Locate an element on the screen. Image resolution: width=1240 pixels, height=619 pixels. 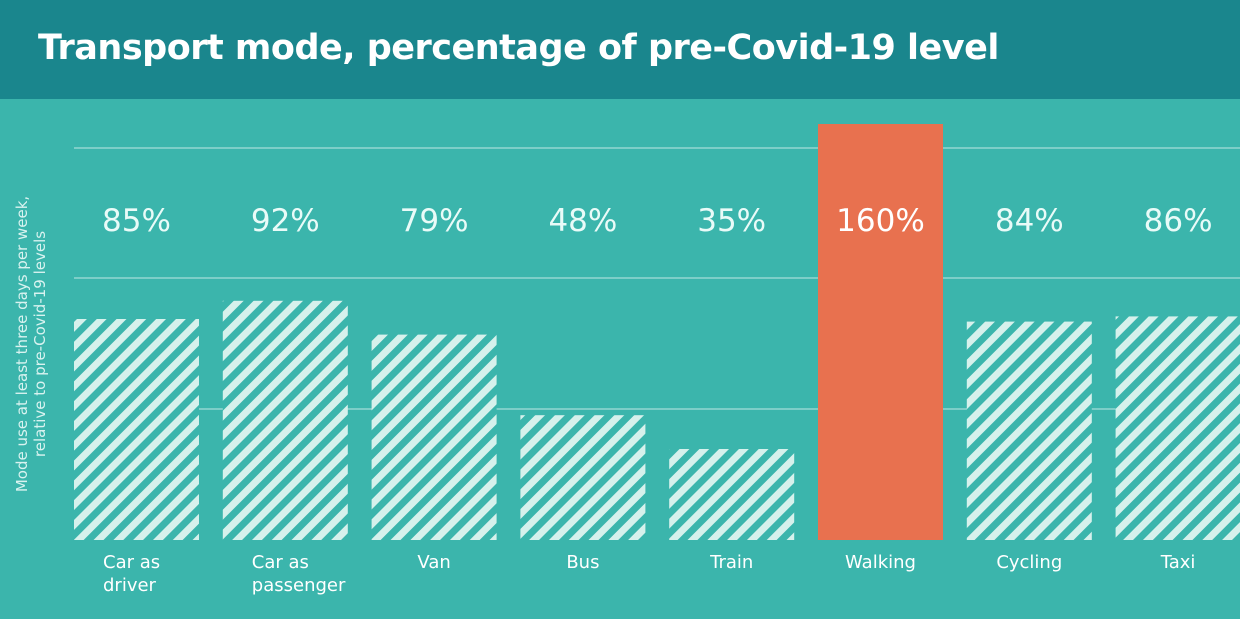
category-label-line: driver is located at coordinates (130, 585).